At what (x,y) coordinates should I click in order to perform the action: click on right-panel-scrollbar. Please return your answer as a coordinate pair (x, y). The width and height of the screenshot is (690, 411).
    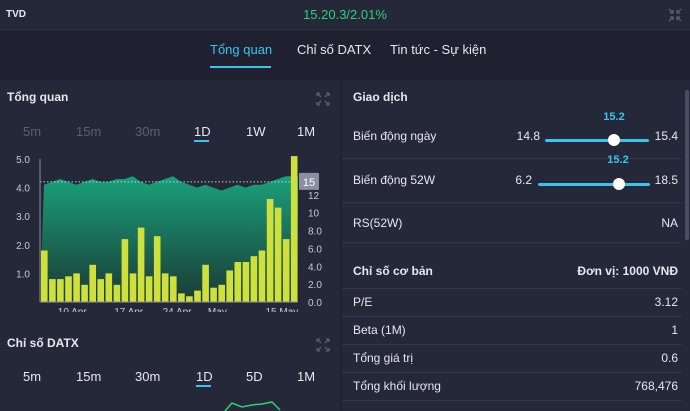
    Looking at the image, I should click on (687, 165).